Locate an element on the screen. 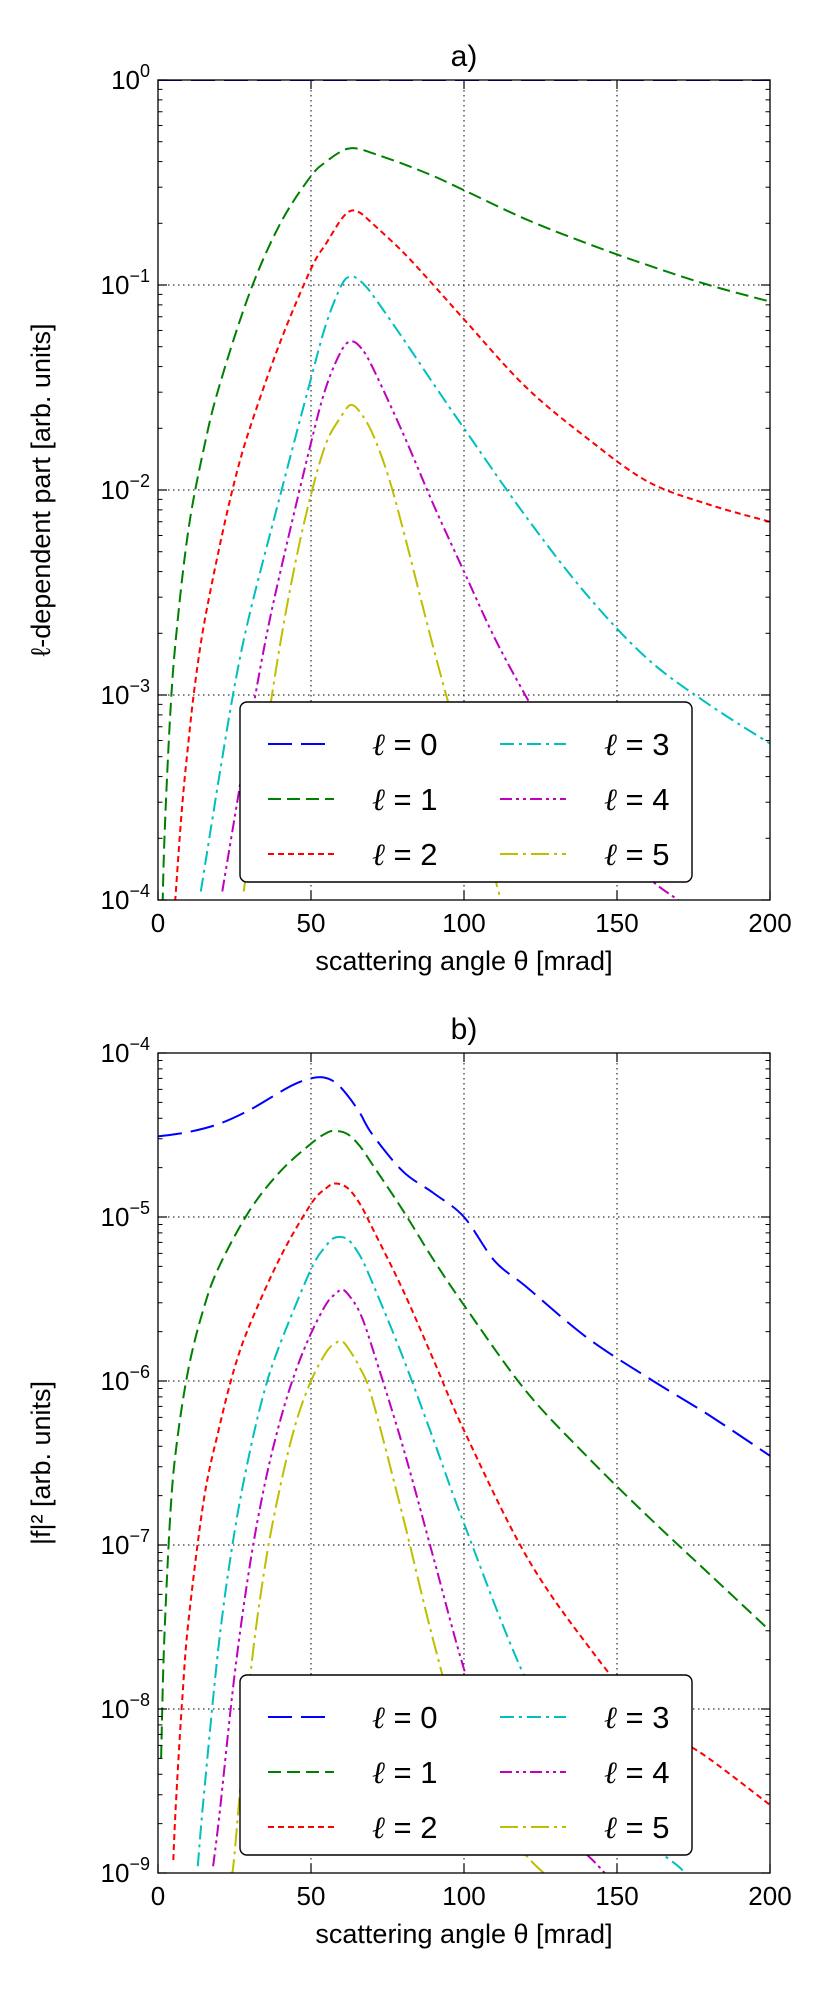  y-tick-label: 10⁻¹ is located at coordinates (125, 283).